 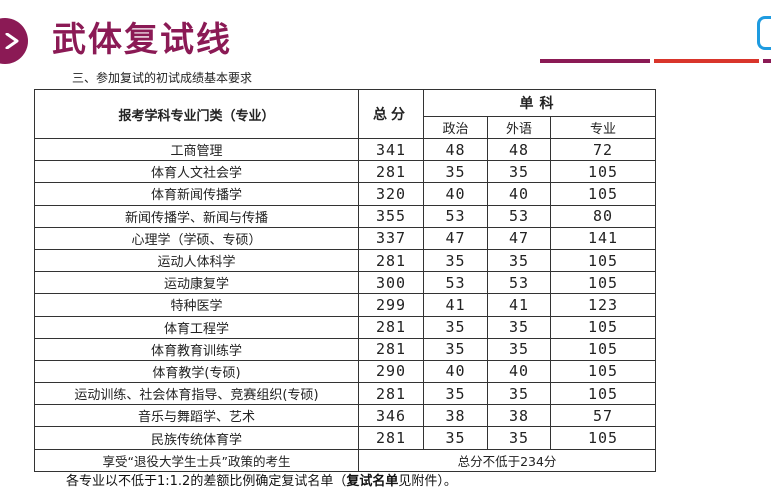 What do you see at coordinates (372, 481) in the screenshot?
I see `footnote-bold-text: 复试名单` at bounding box center [372, 481].